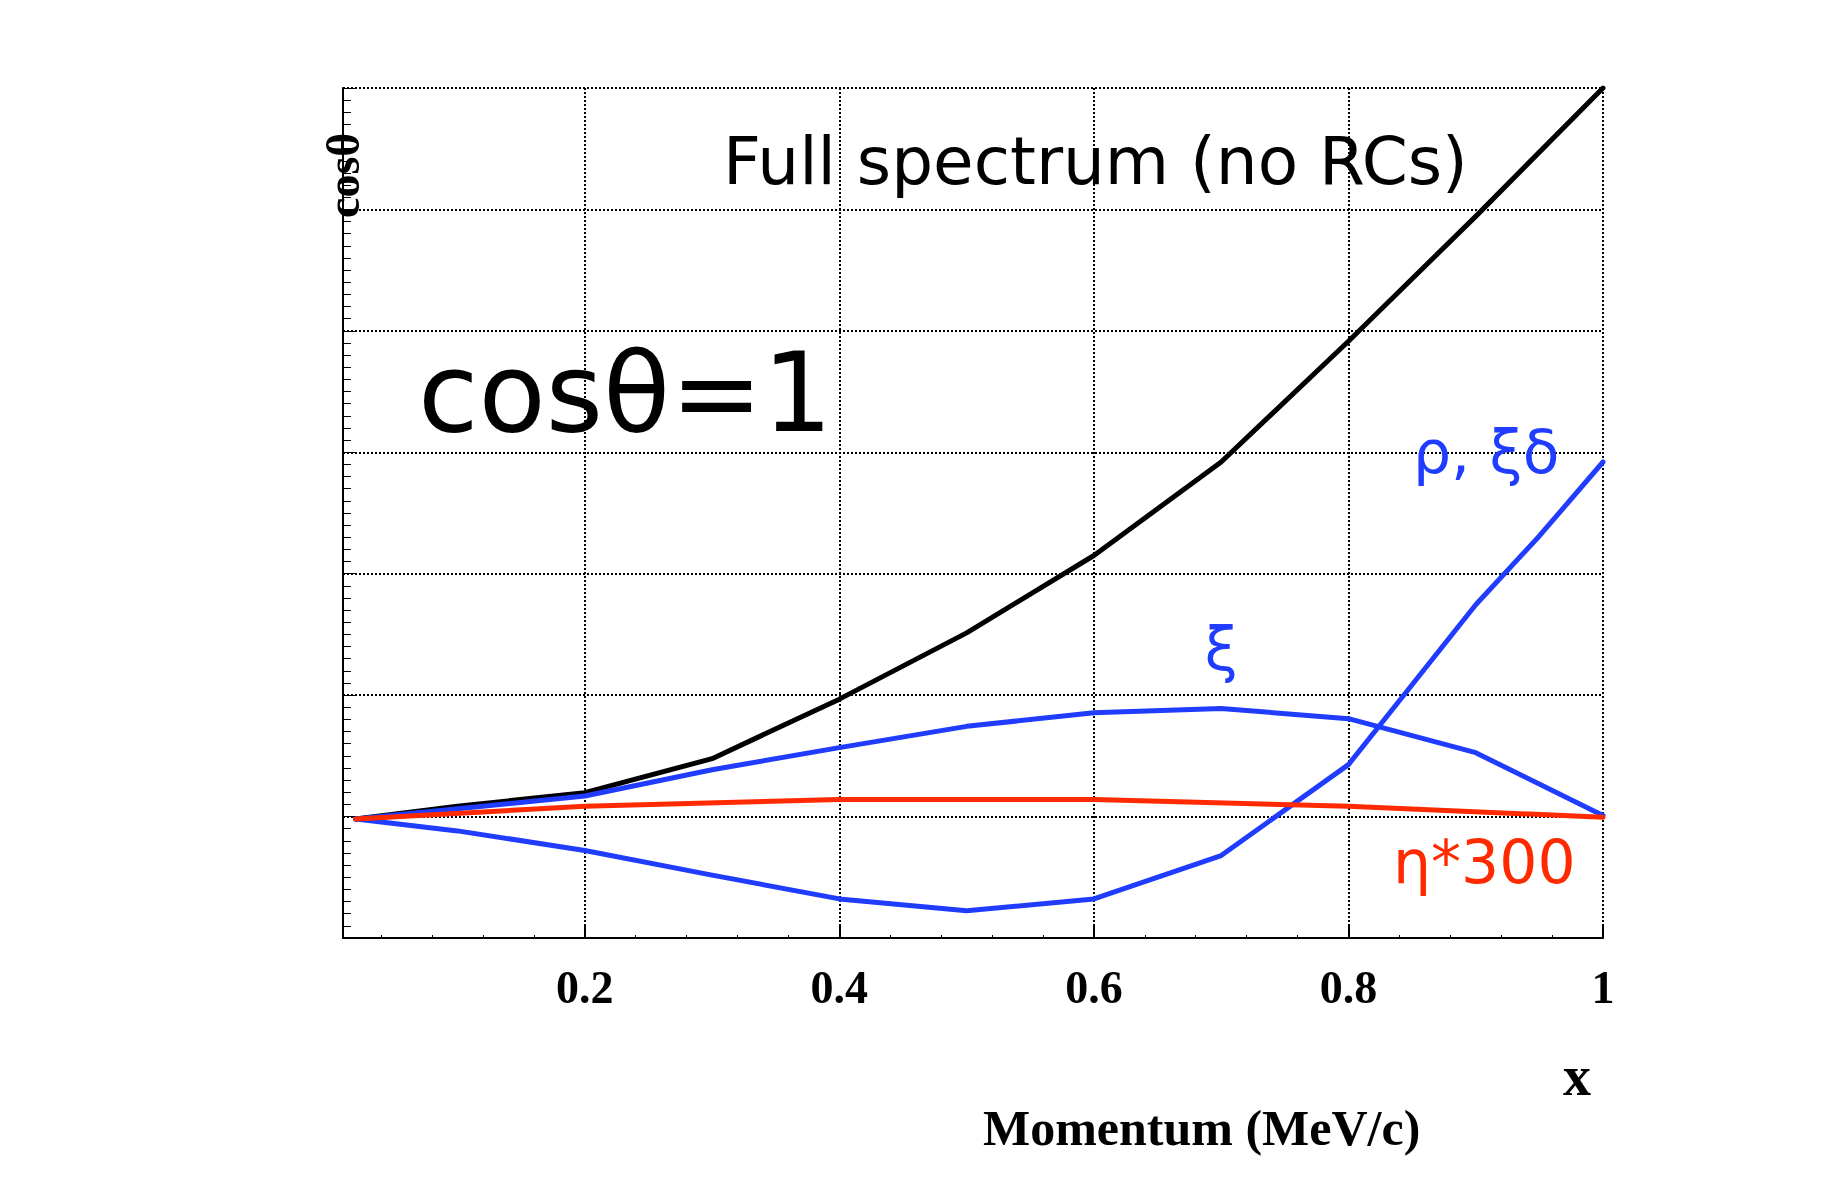 This screenshot has width=1829, height=1191. I want to click on x-tick-label: 0.2, so click(585, 987).